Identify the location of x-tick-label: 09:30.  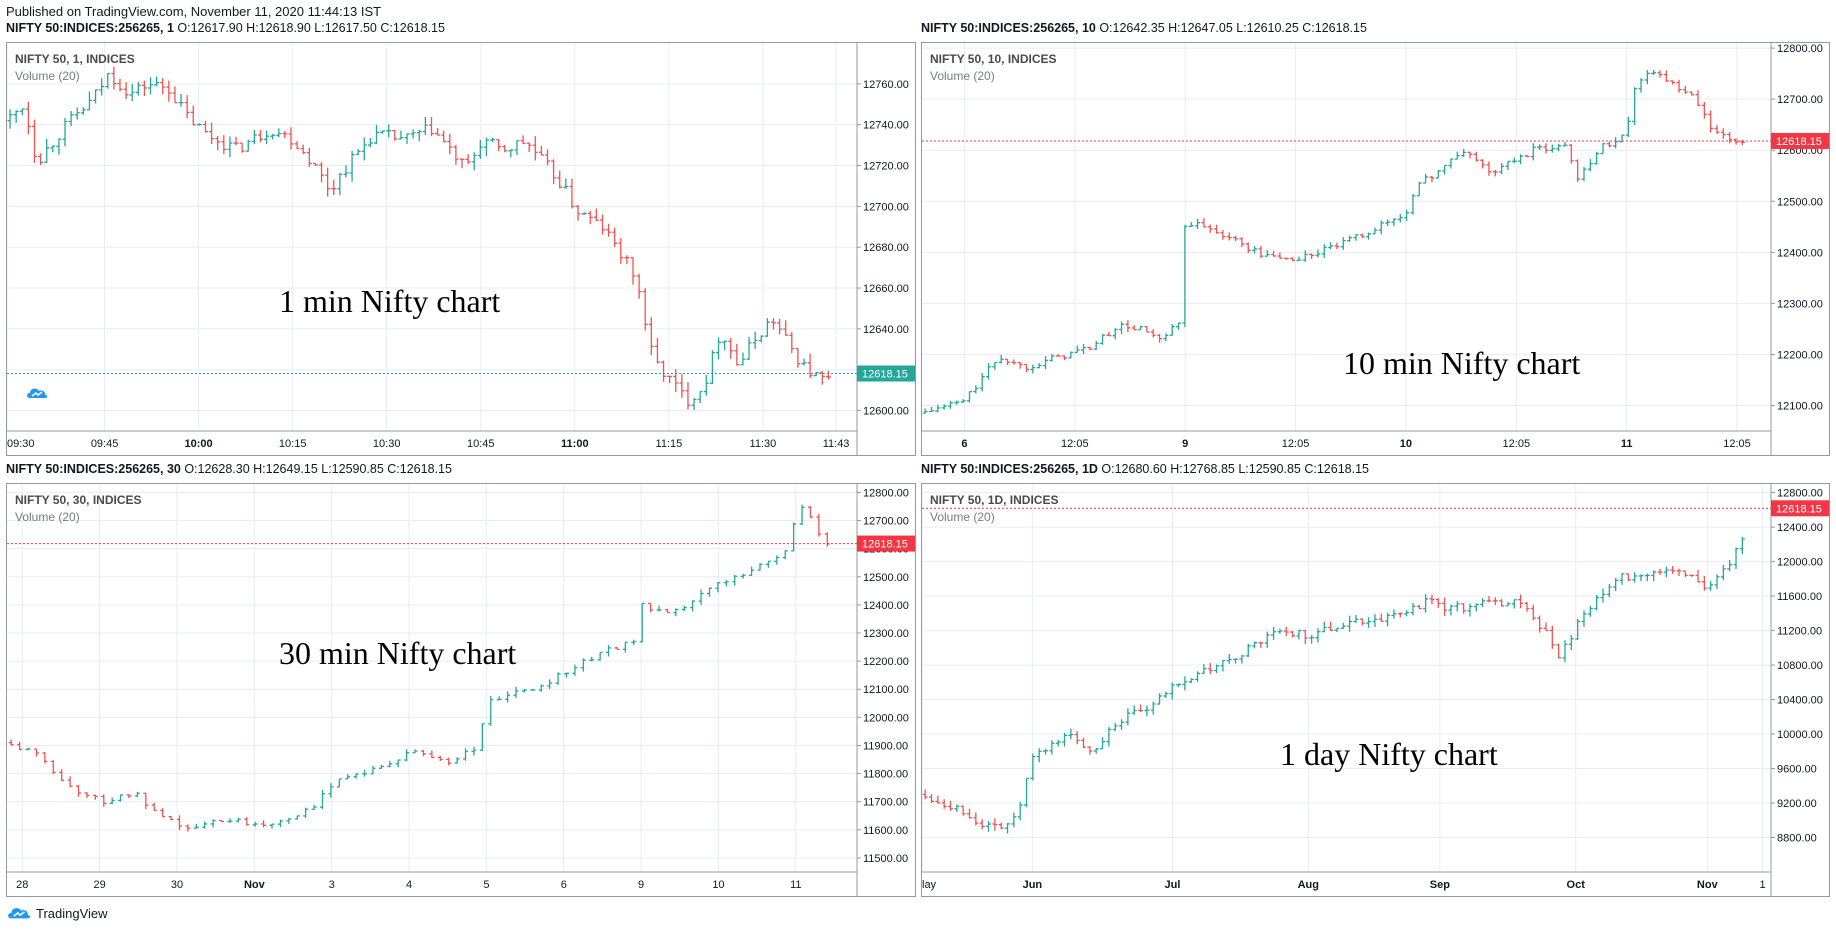
(21, 444).